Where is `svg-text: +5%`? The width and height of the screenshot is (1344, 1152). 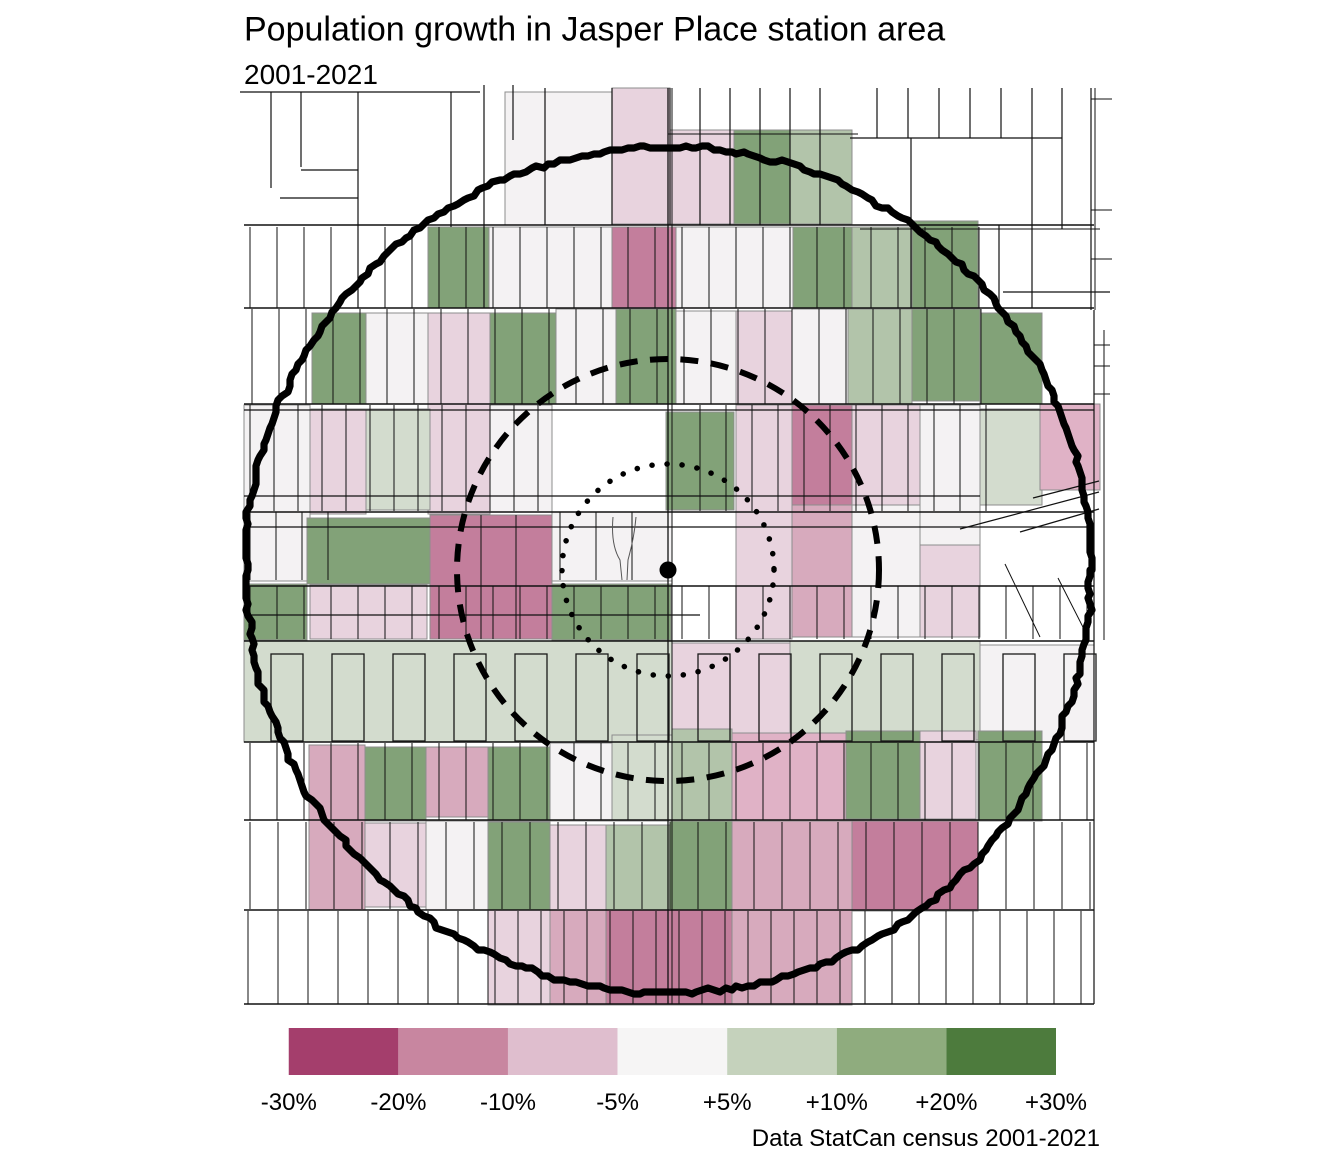
svg-text: +5% is located at coordinates (727, 1102).